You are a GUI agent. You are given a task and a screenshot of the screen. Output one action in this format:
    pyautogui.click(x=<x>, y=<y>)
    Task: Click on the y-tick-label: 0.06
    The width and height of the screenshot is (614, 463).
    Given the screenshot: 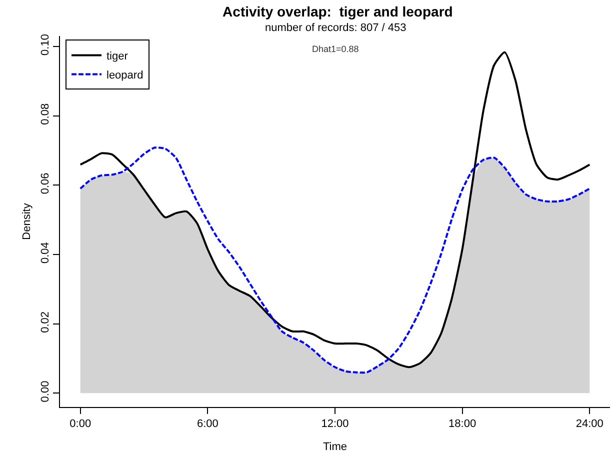 What is the action you would take?
    pyautogui.click(x=46, y=183)
    